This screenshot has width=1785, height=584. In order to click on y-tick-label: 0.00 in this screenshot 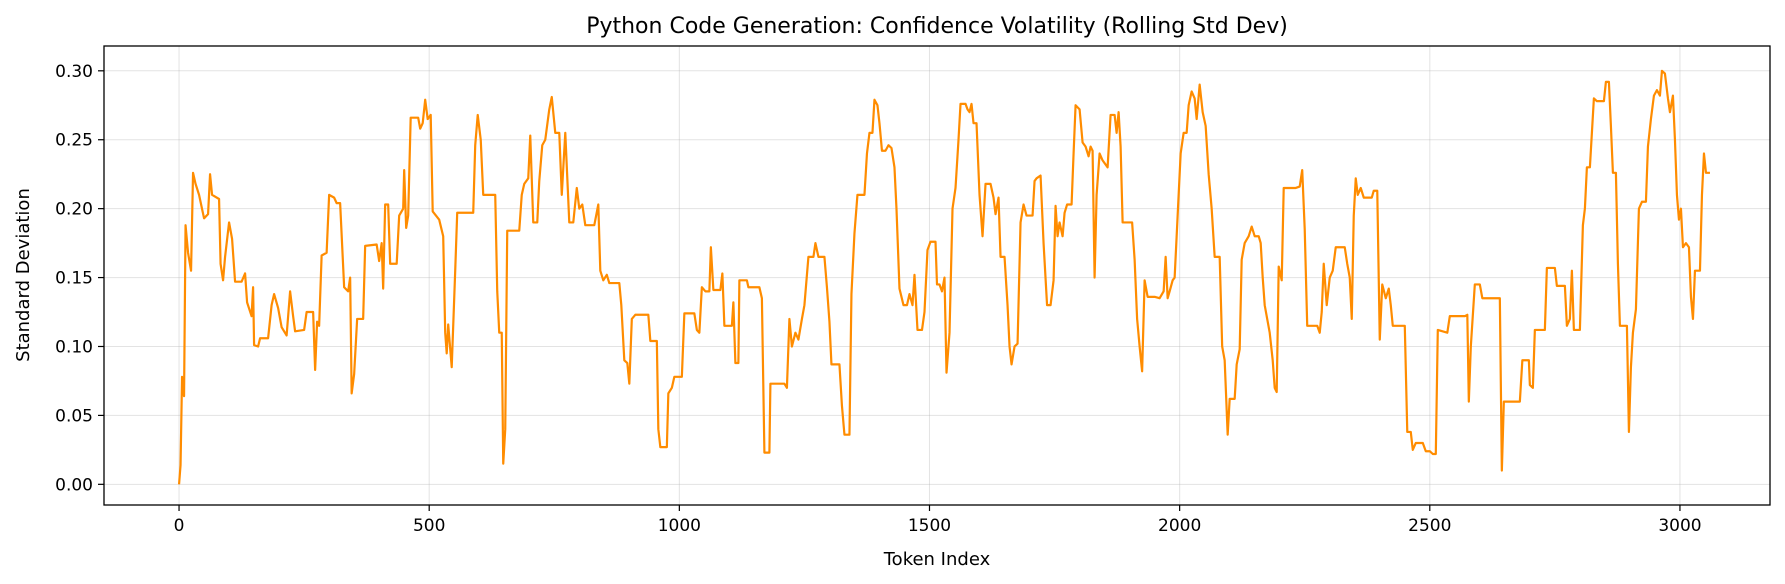, I will do `click(74, 485)`.